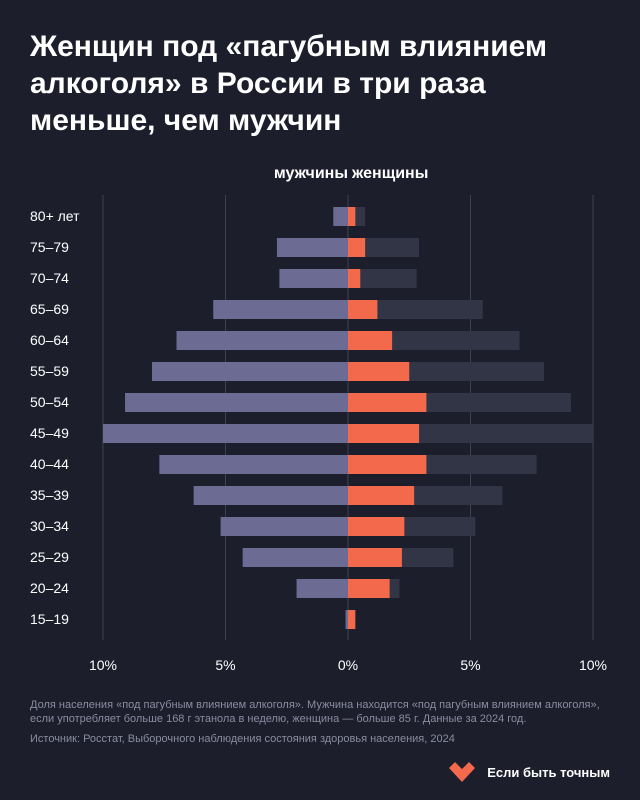  I want to click on age-group-label: 20–24, so click(49, 588).